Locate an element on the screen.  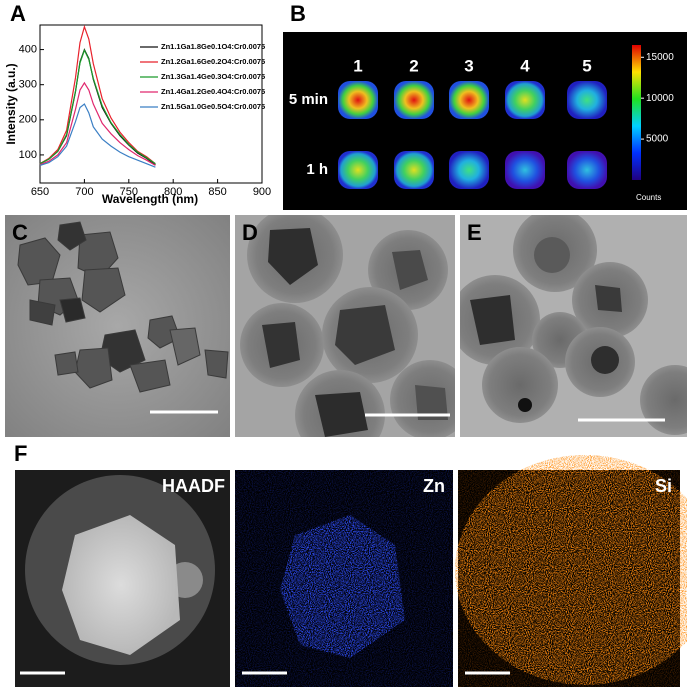
zn-map is located at coordinates (344, 578).